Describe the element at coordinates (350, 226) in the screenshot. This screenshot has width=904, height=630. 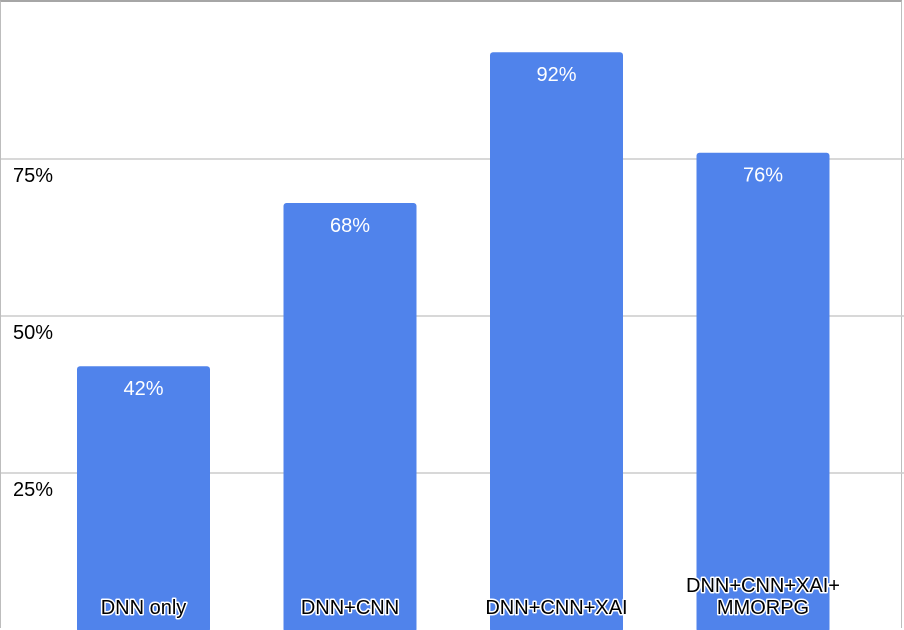
I see `data-label: 68%` at that location.